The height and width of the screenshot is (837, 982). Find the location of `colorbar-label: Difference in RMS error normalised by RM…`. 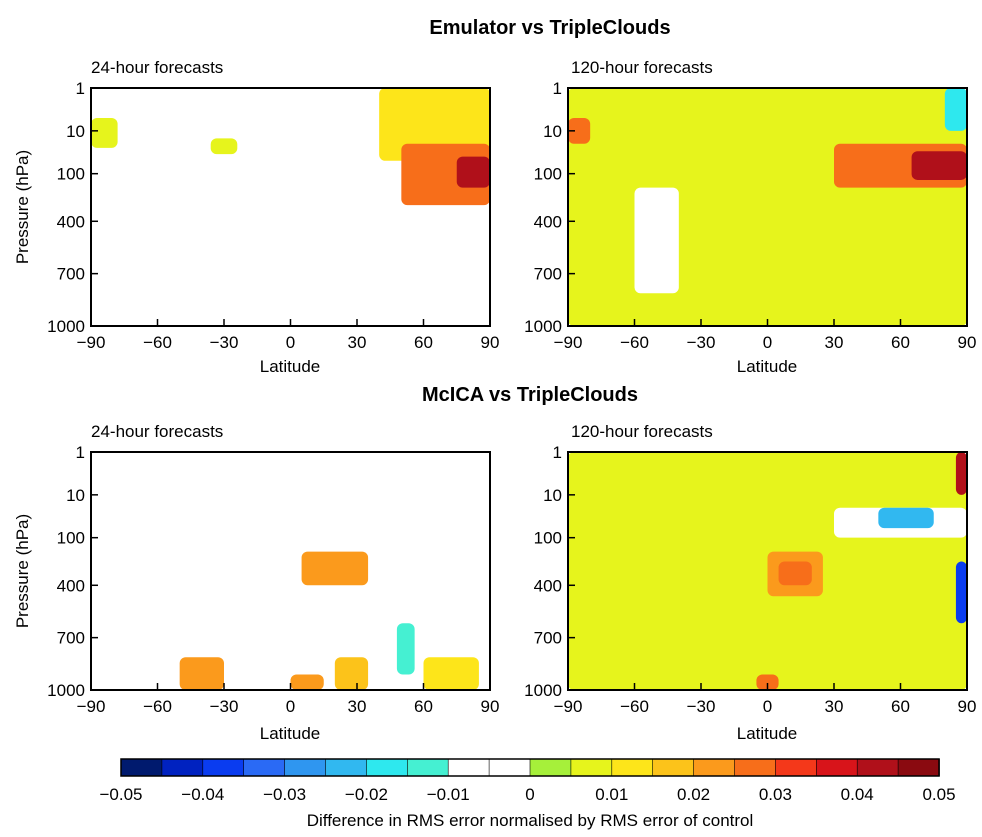

colorbar-label: Difference in RMS error normalised by RM… is located at coordinates (530, 820).